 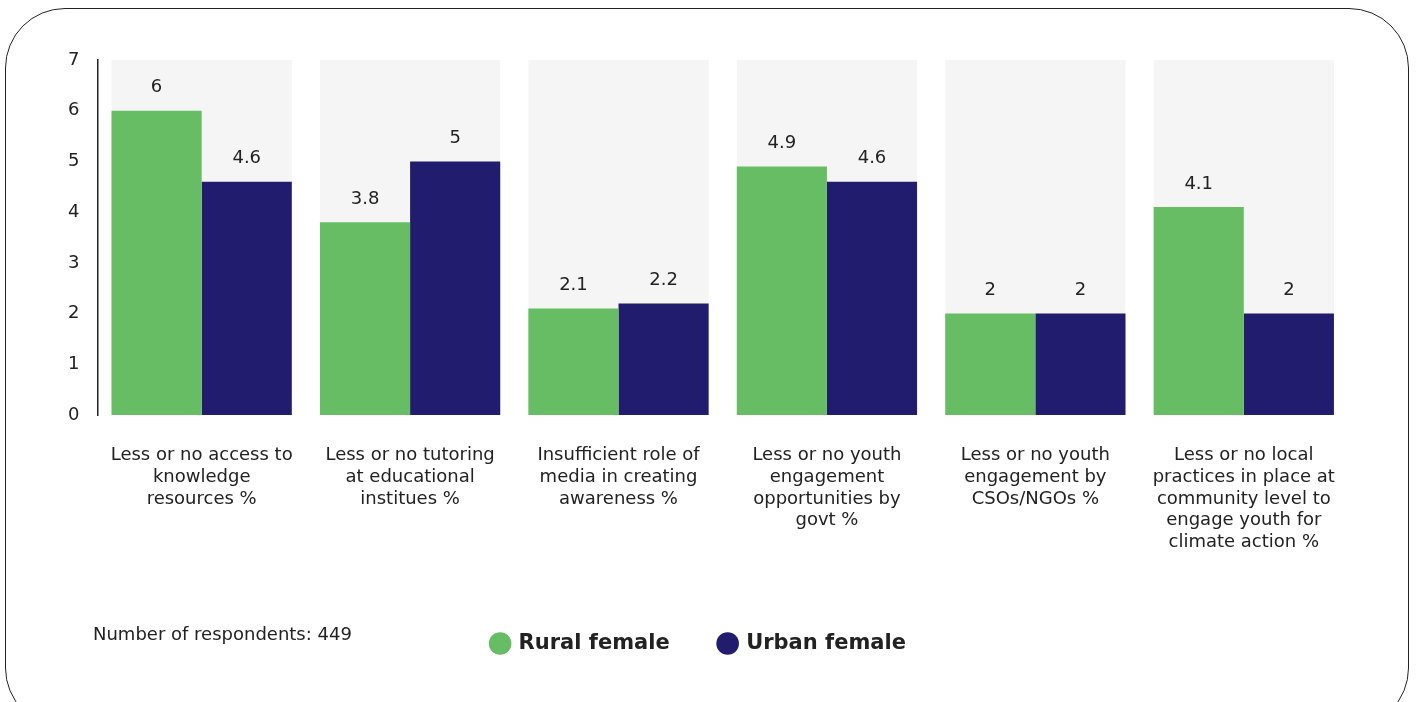 What do you see at coordinates (74, 210) in the screenshot?
I see `y-tick-label: 4` at bounding box center [74, 210].